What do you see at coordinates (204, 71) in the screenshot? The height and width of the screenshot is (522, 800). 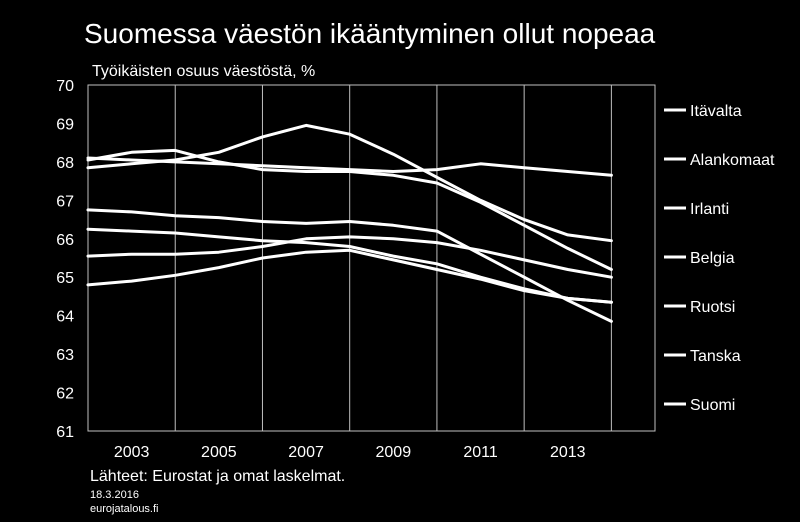 I see `y-axis-label: Työikäisten osuus väestöstä, %` at bounding box center [204, 71].